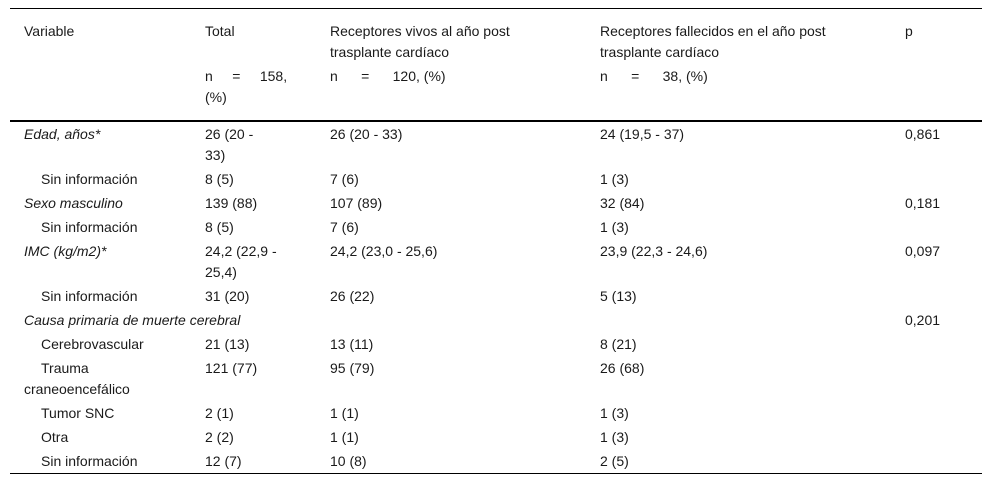 This screenshot has width=992, height=480. I want to click on header-variable-n, so click(107, 92).